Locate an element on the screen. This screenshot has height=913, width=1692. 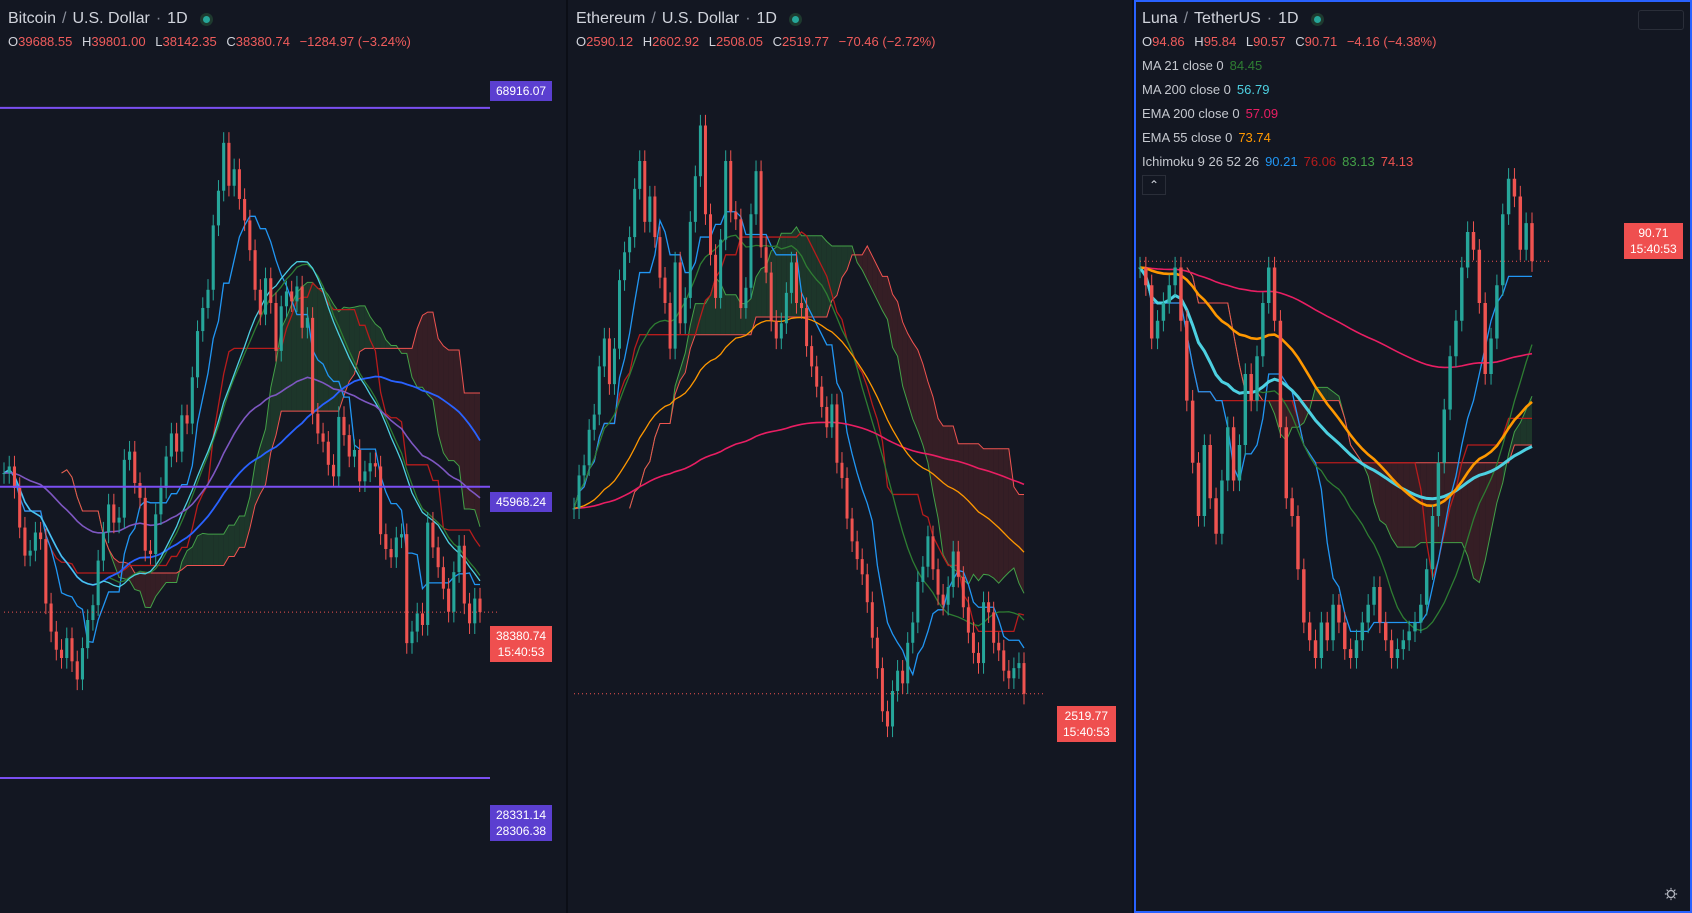
low-value: 38142.35 is located at coordinates (189, 41).